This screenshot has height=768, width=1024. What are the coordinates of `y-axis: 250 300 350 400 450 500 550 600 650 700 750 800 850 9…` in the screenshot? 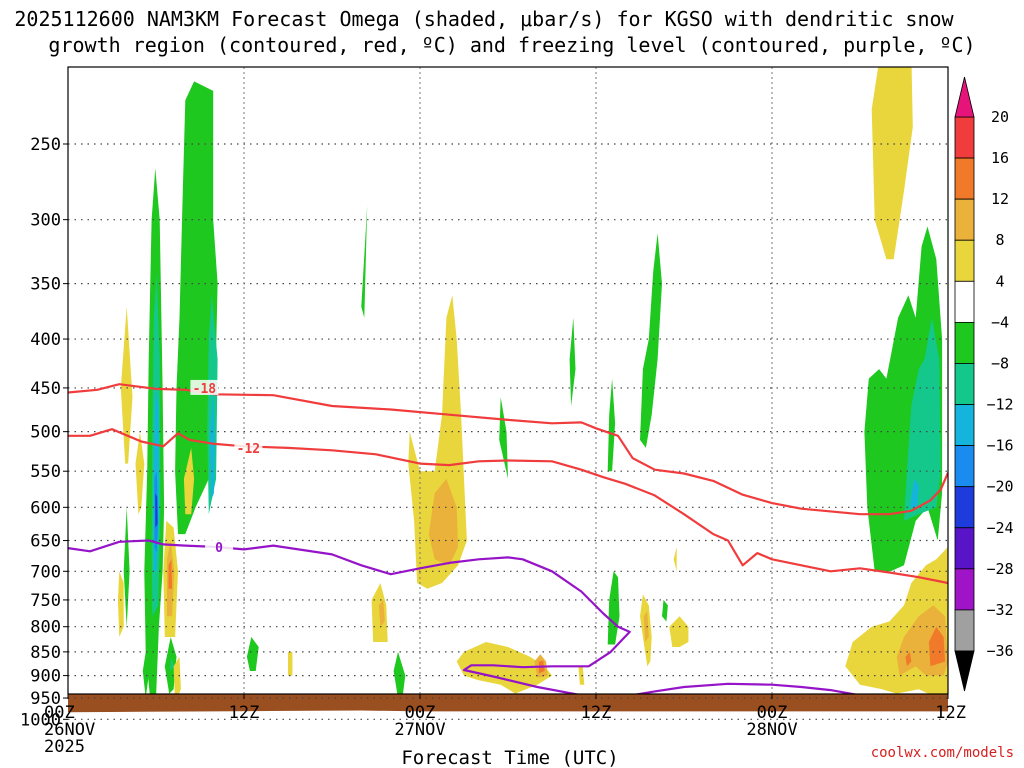 It's located at (44, 432).